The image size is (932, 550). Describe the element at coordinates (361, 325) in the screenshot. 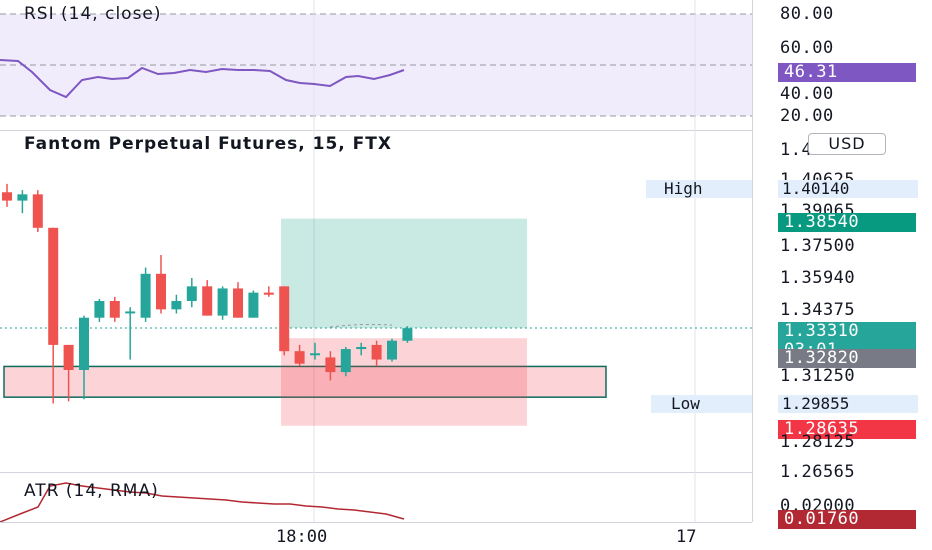

I see `entry-arrow` at that location.